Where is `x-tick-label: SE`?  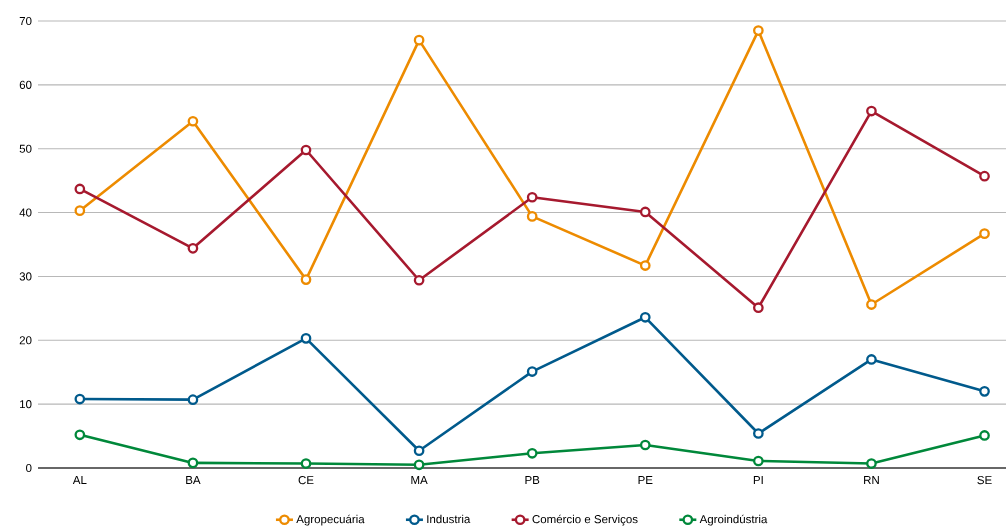
x-tick-label: SE is located at coordinates (984, 480).